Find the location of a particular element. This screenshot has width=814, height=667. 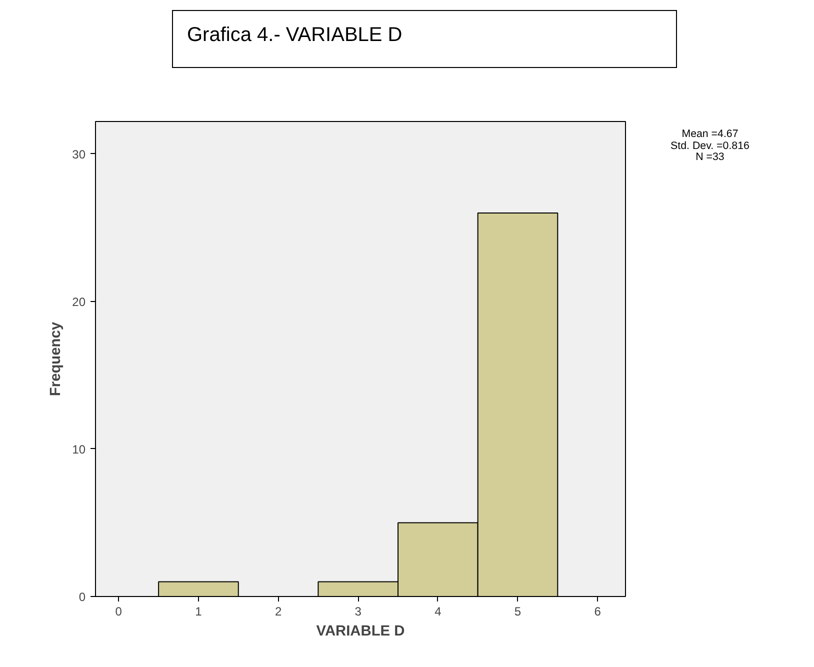

x-tick-label: 1 is located at coordinates (198, 611).